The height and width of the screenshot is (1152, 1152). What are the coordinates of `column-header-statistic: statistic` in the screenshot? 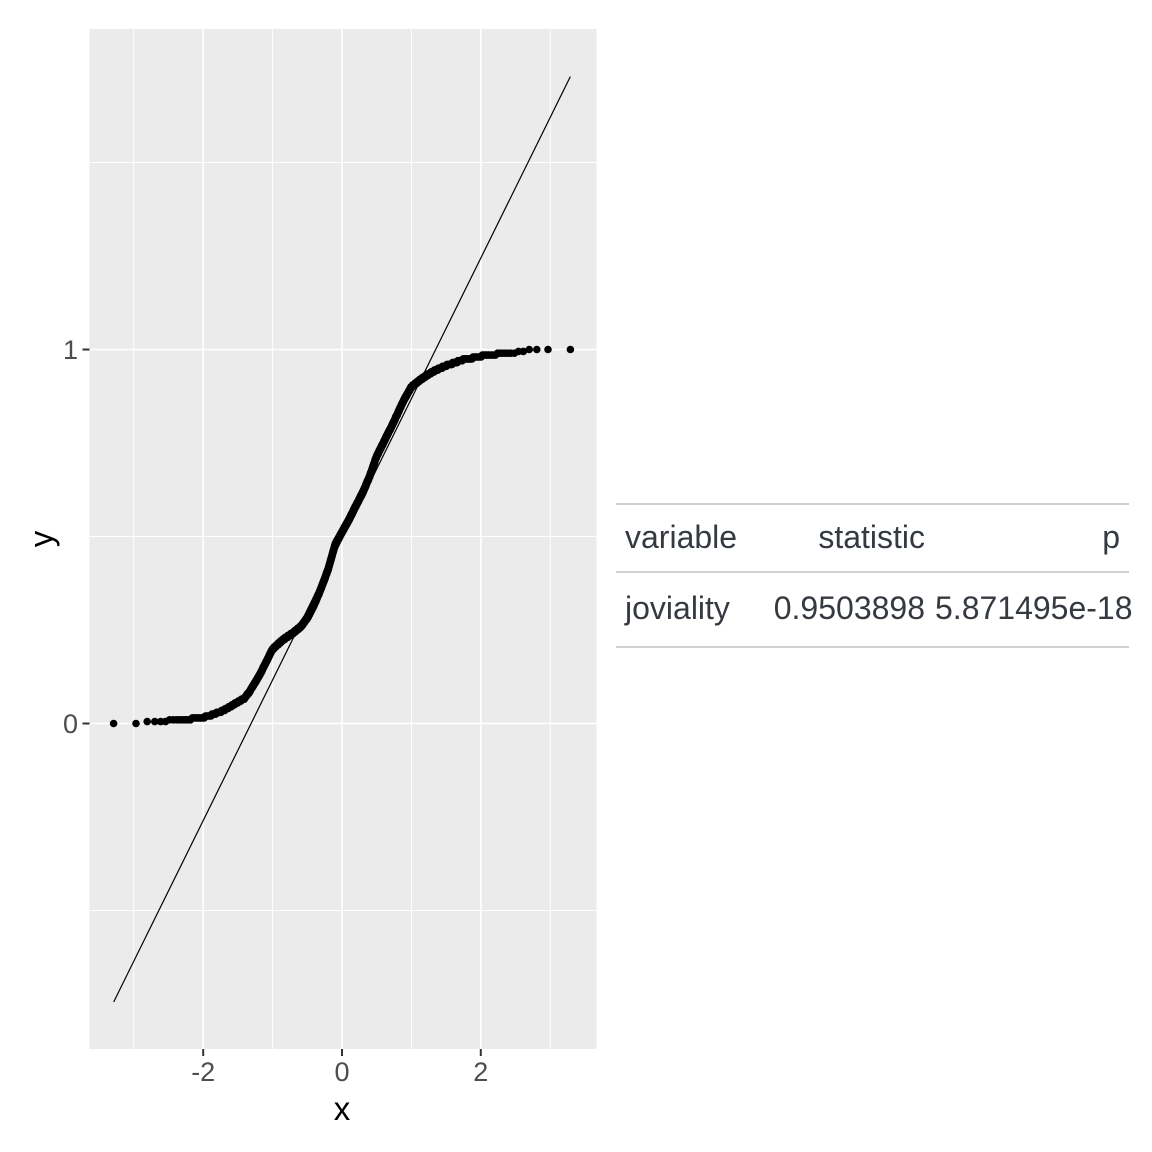 It's located at (871, 537).